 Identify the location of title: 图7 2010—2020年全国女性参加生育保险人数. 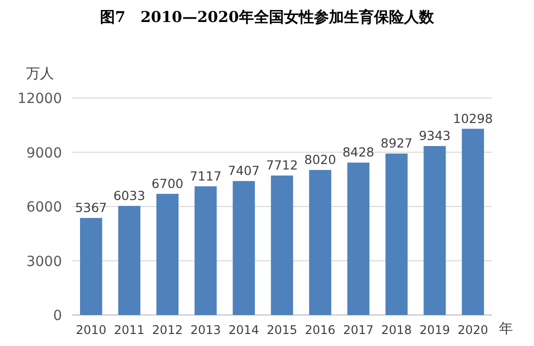
(267, 17).